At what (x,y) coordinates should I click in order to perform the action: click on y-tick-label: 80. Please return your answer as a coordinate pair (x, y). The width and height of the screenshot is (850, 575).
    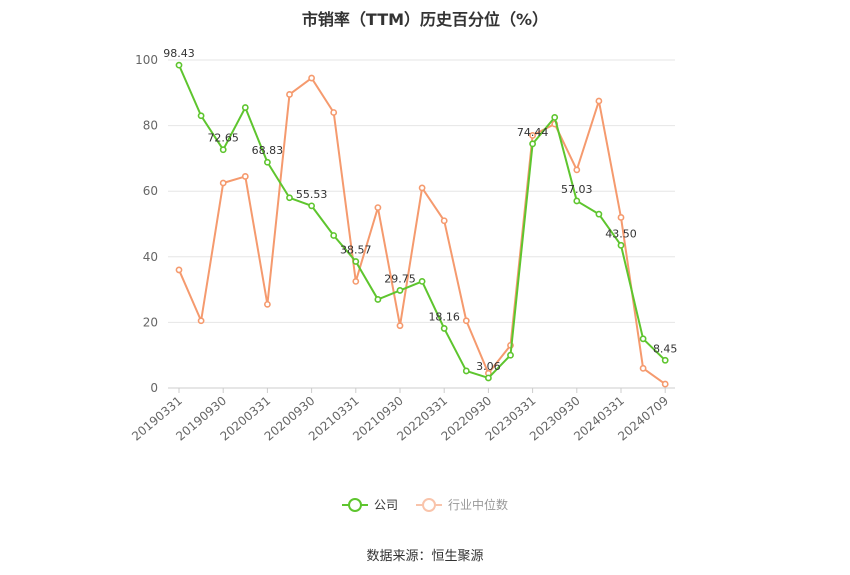
    Looking at the image, I should click on (150, 126).